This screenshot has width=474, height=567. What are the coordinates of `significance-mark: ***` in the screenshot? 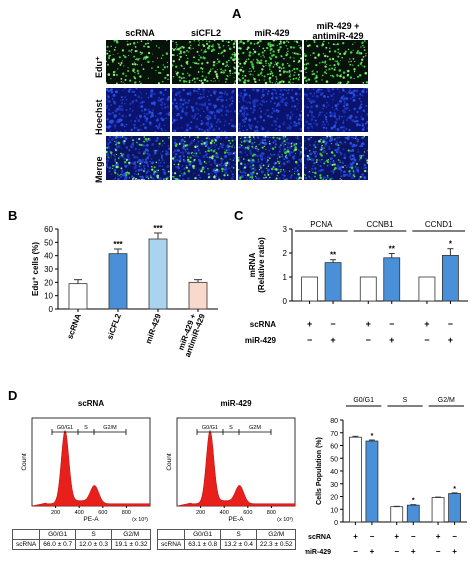 It's located at (118, 244).